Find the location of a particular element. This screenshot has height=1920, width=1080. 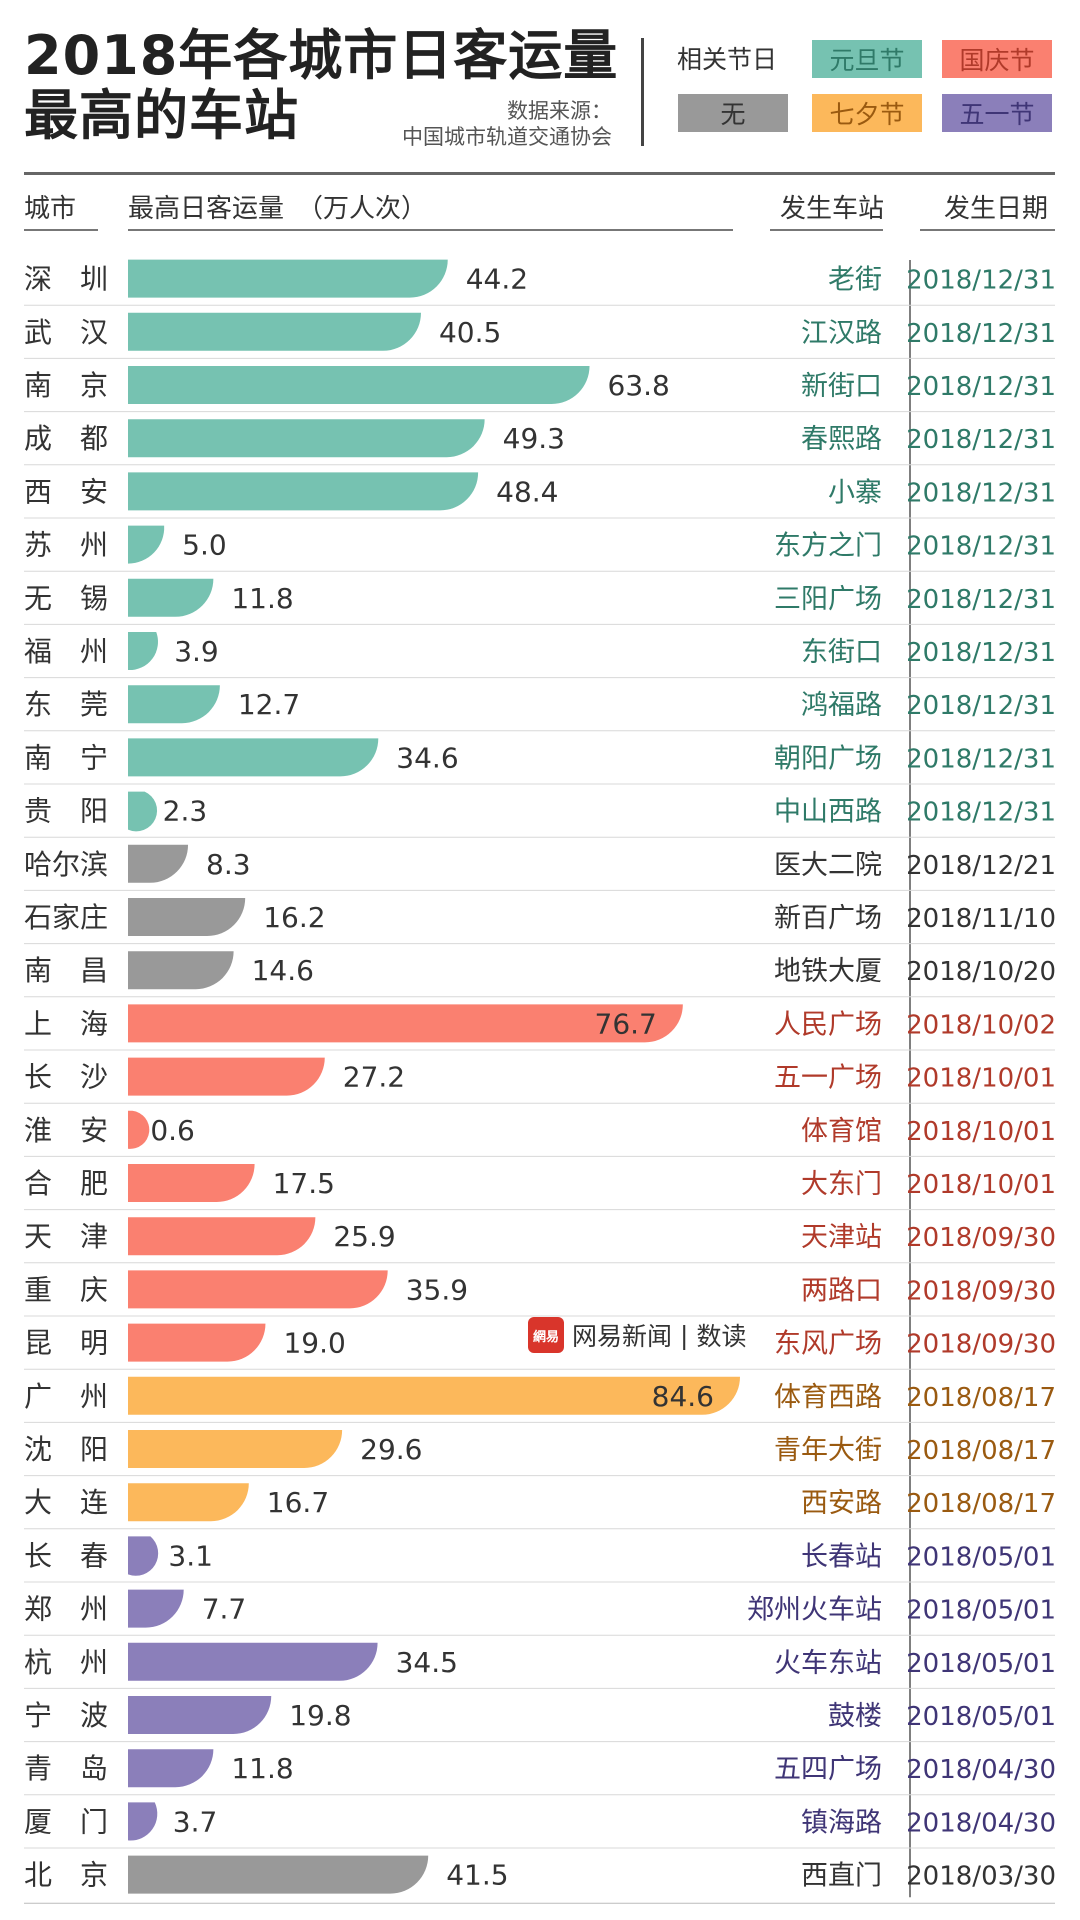

city-label: 广 州 is located at coordinates (66, 1396).